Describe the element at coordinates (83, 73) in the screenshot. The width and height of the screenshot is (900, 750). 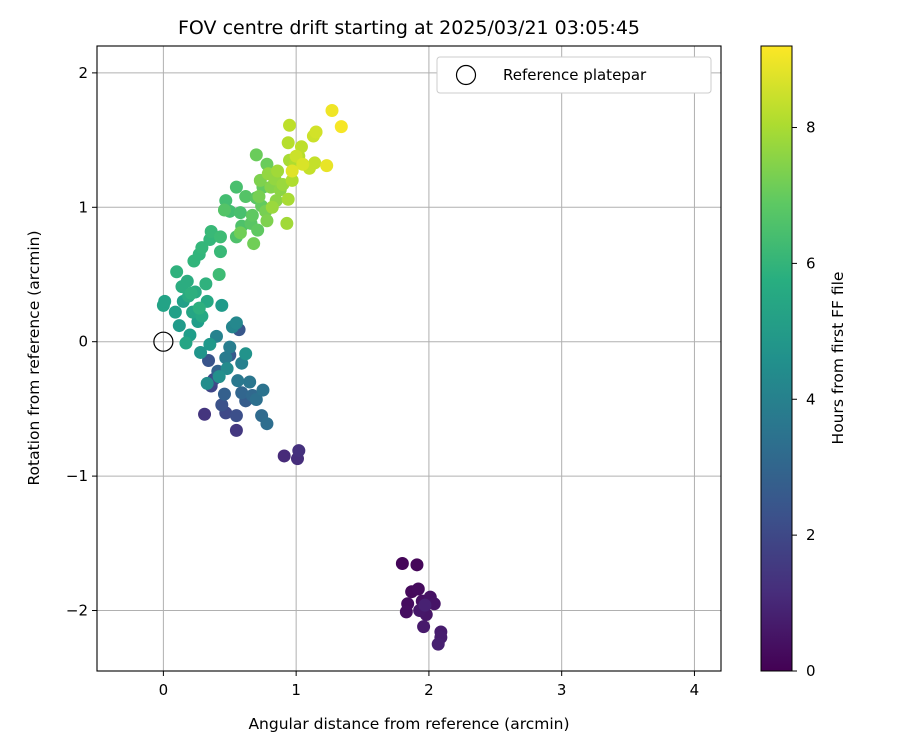
I see `y-tick-label: 2` at that location.